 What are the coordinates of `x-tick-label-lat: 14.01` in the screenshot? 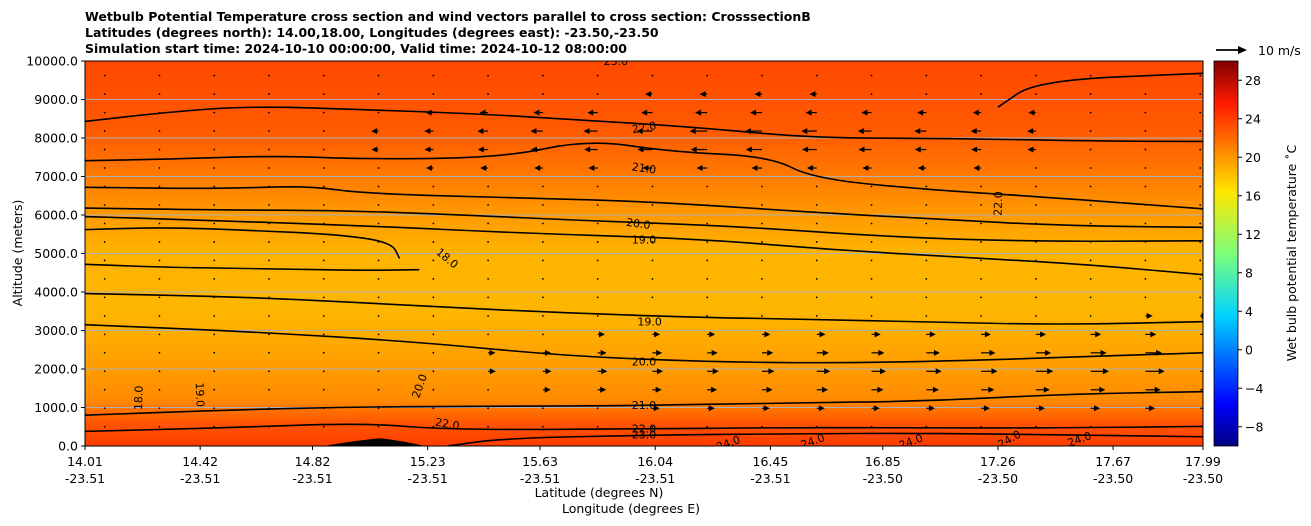 It's located at (85, 461).